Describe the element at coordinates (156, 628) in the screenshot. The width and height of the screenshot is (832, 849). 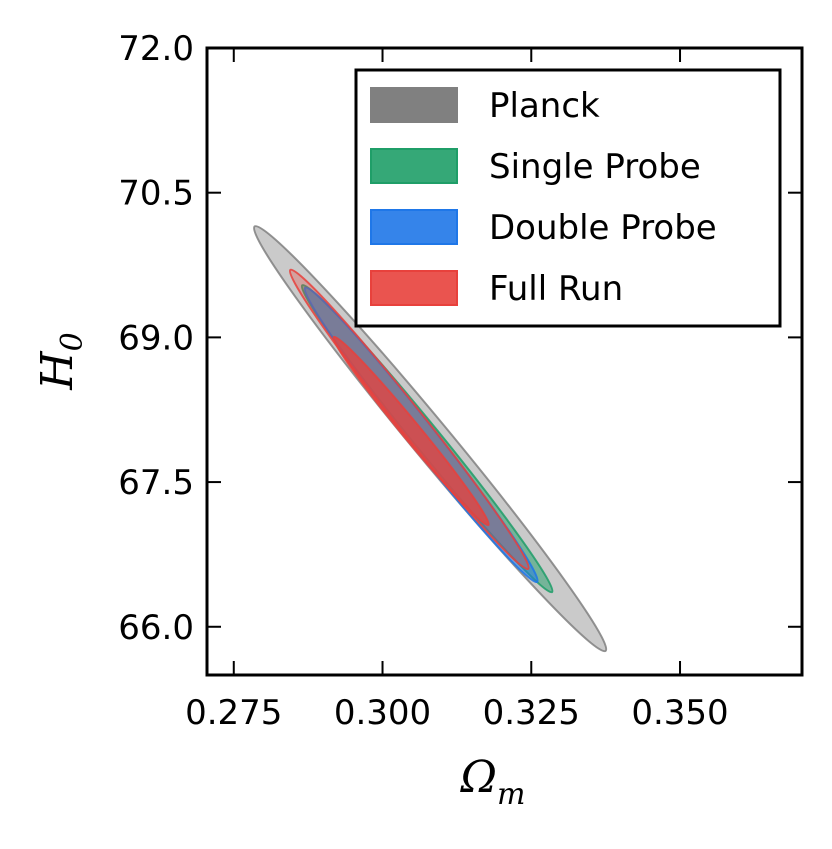
I see `y-tick-label: 66.0` at that location.